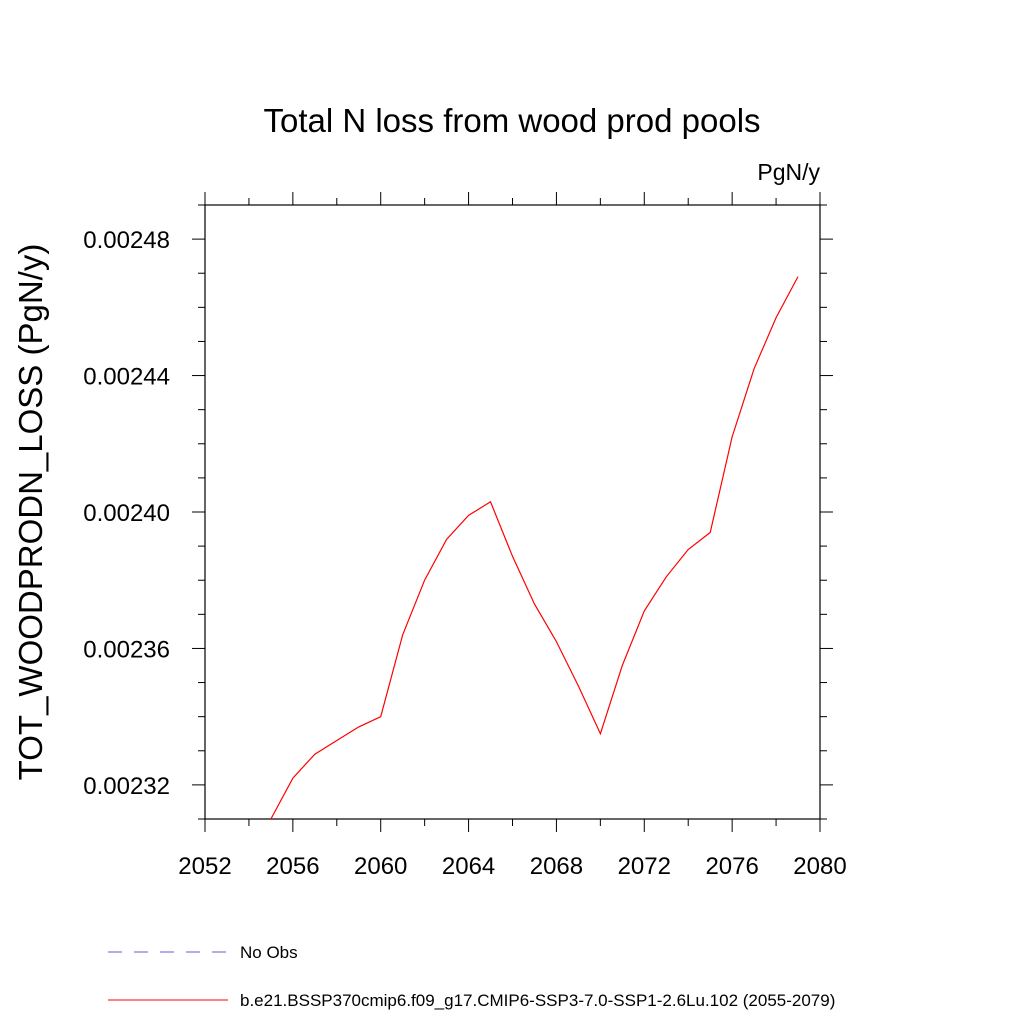  I want to click on x-tick-label: 2060, so click(380, 866).